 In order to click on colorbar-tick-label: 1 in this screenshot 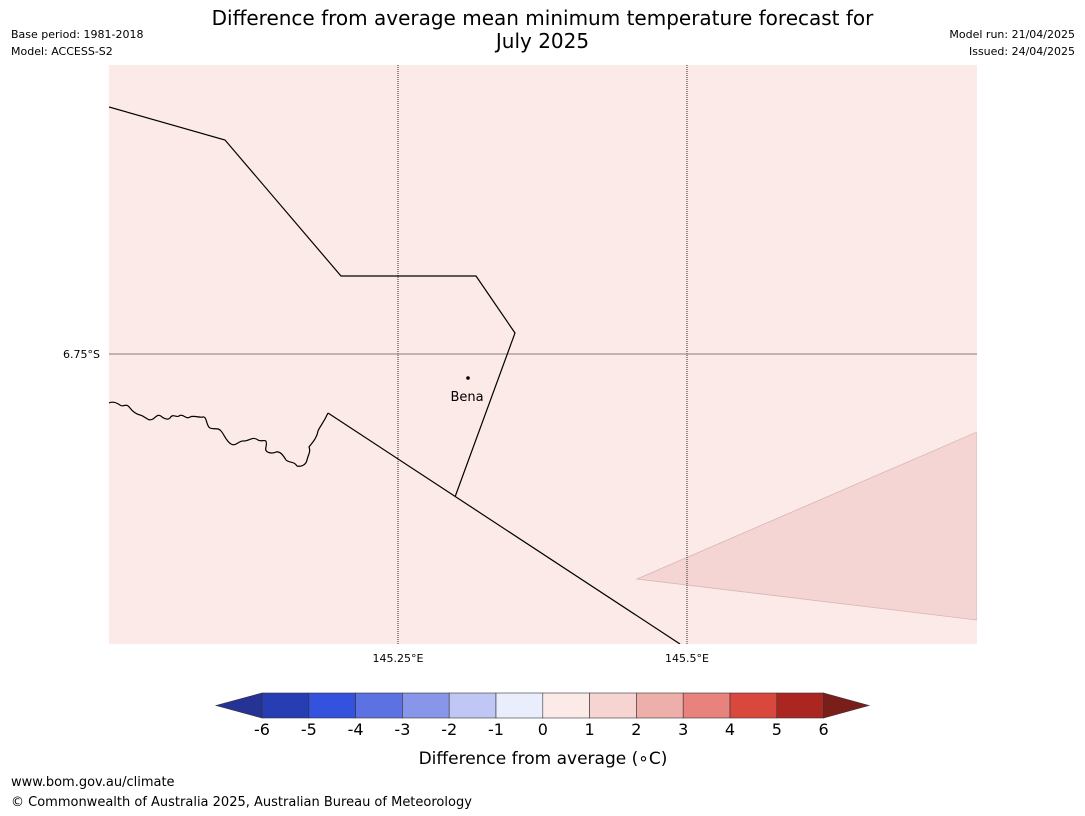, I will do `click(590, 729)`.